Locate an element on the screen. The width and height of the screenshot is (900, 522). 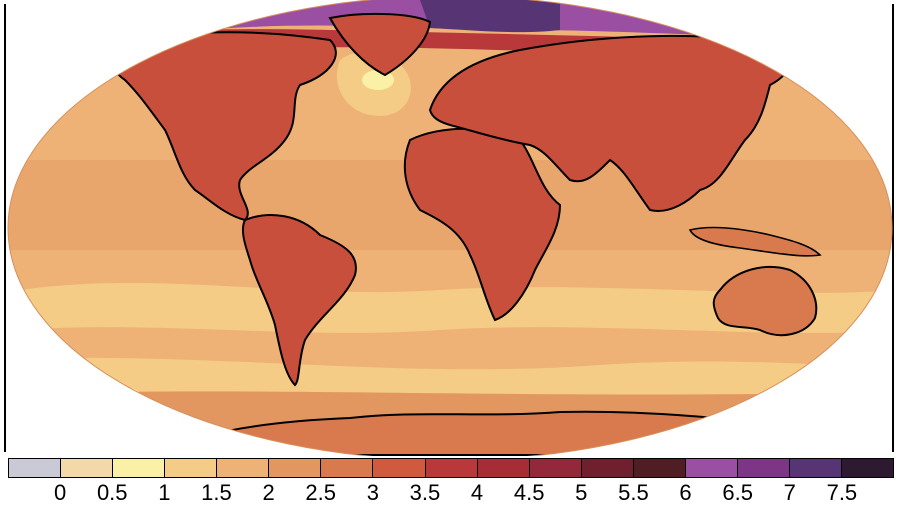
colorbar-tick-label: 3 is located at coordinates (372, 492).